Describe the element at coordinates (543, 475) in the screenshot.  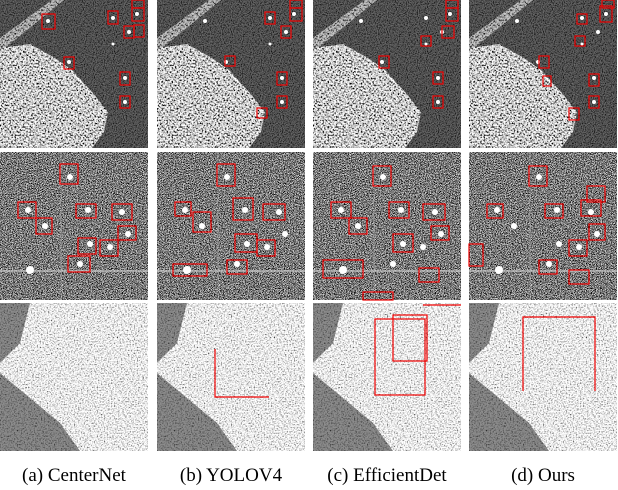
I see `caption: (d) Ours` at that location.